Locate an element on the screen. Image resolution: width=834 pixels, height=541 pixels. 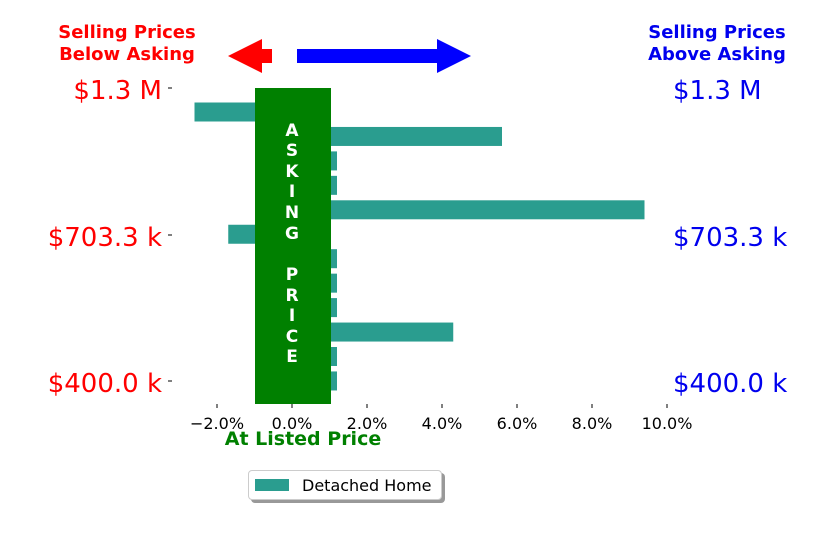
asking-letter: E is located at coordinates (292, 357).